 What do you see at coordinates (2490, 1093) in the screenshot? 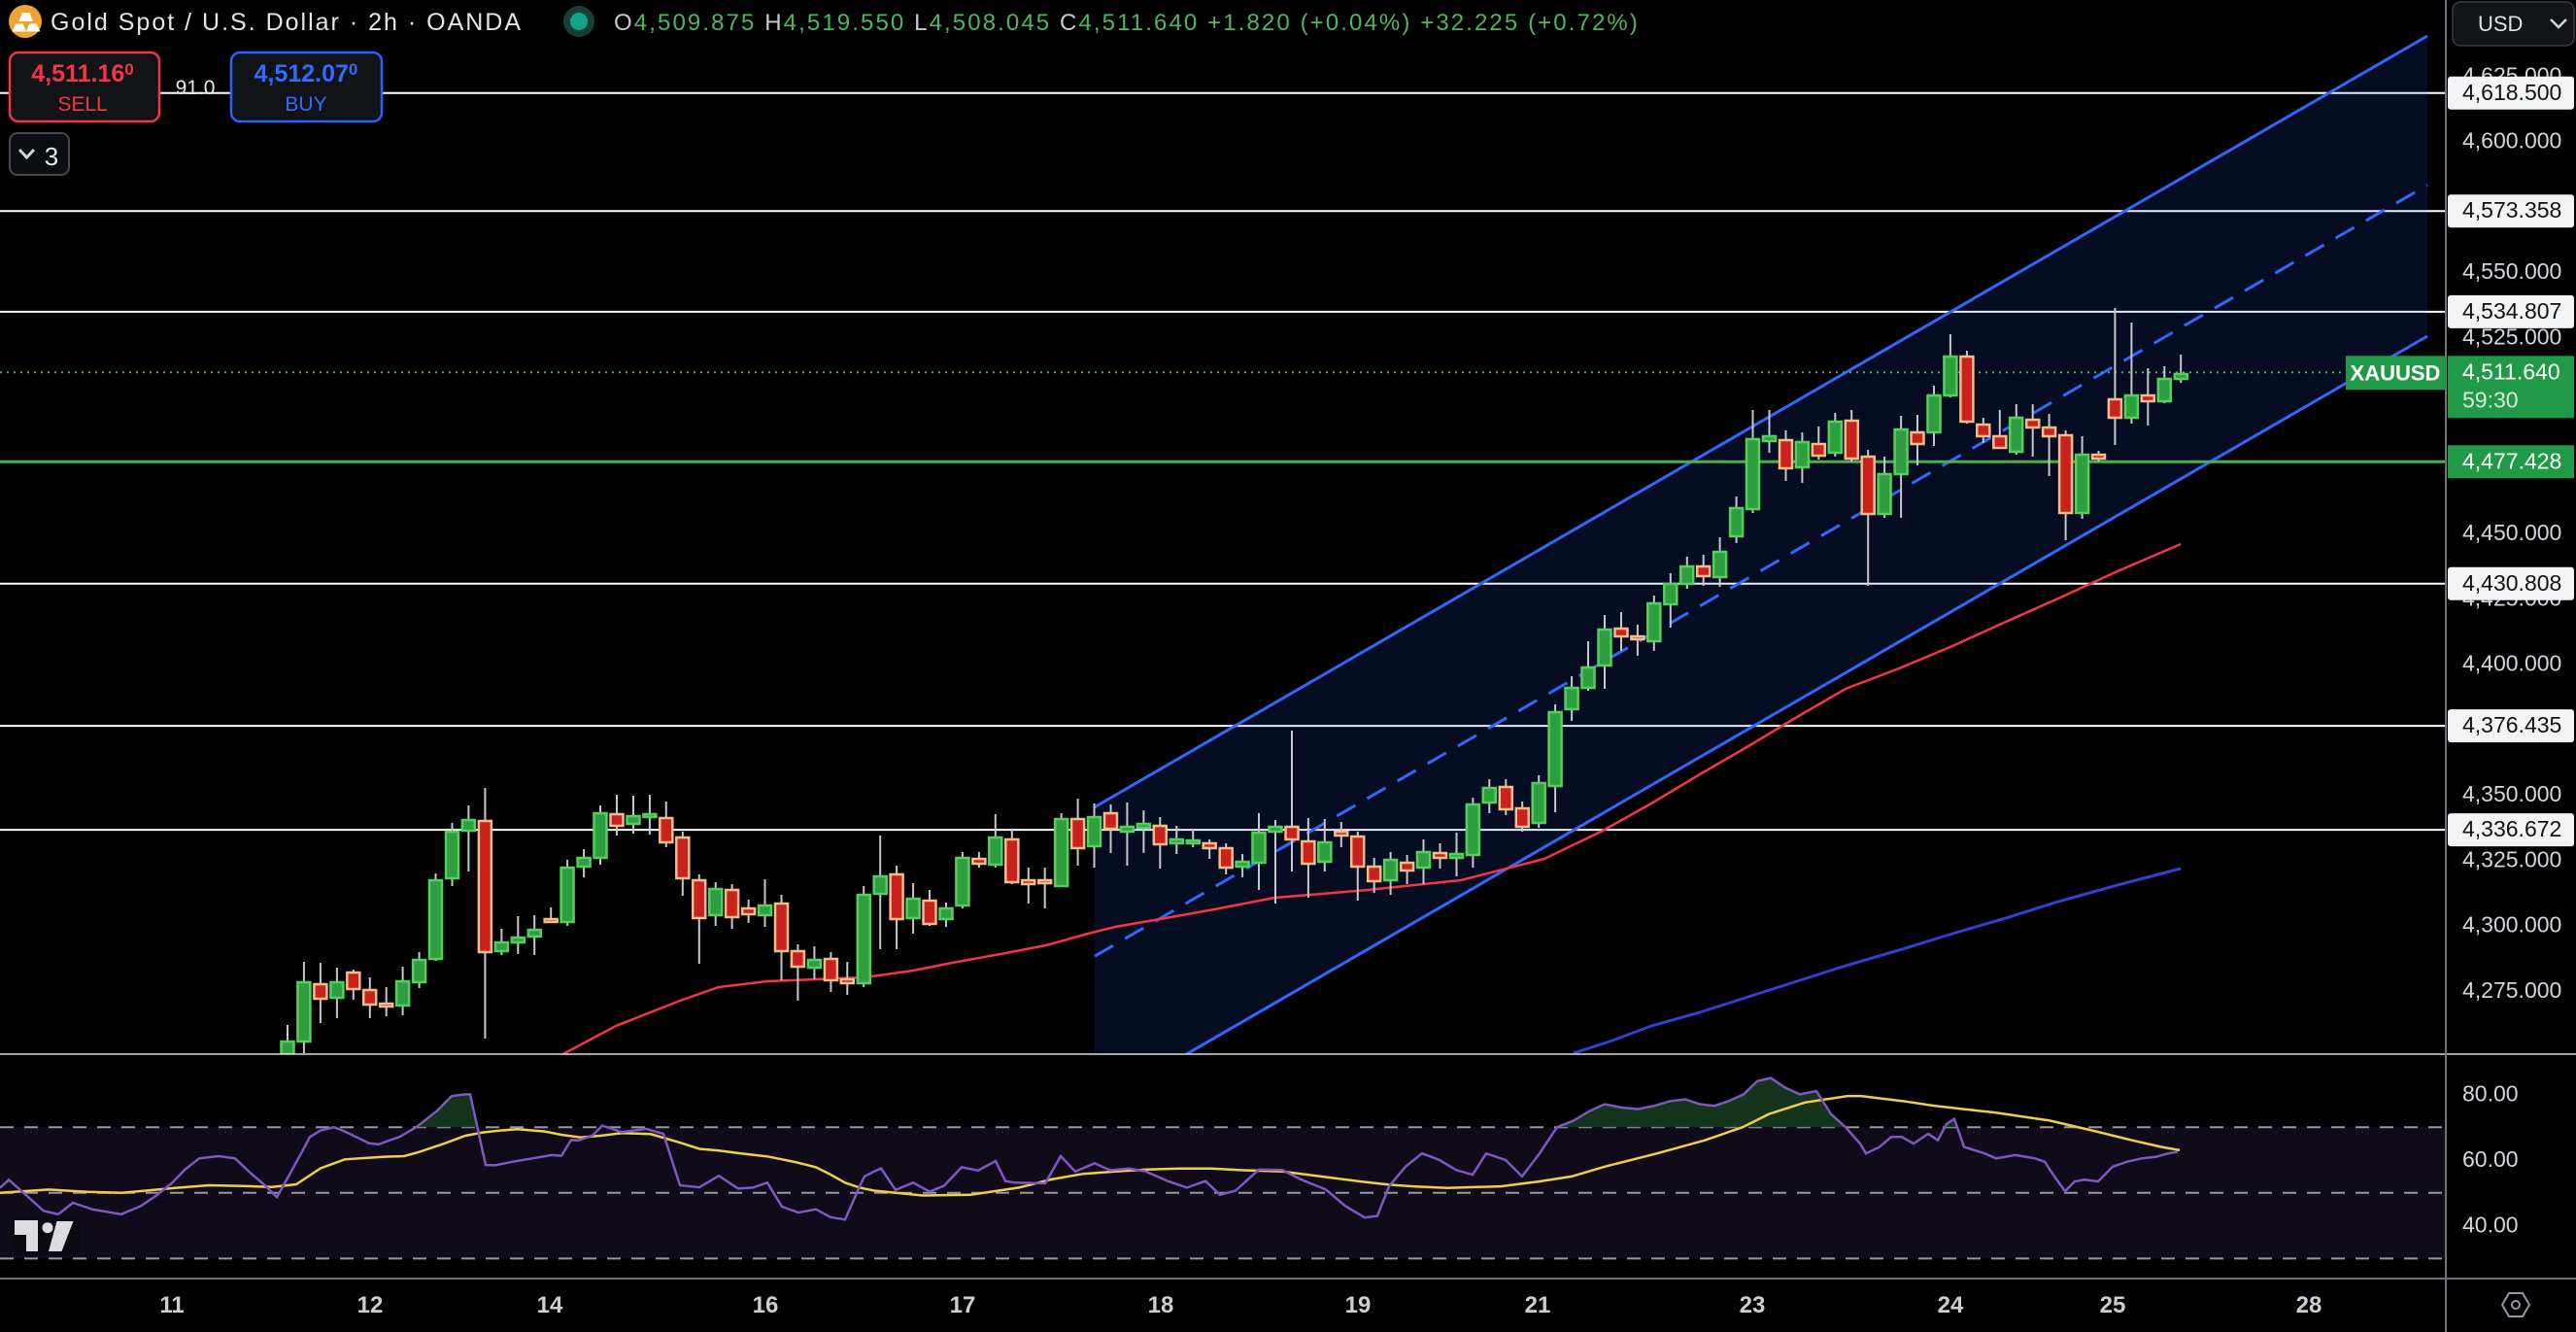
I see `svg-text: 80.00` at bounding box center [2490, 1093].